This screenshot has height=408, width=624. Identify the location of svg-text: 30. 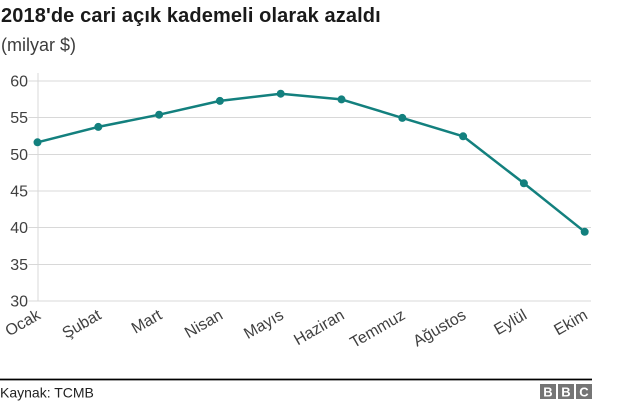
(19, 302).